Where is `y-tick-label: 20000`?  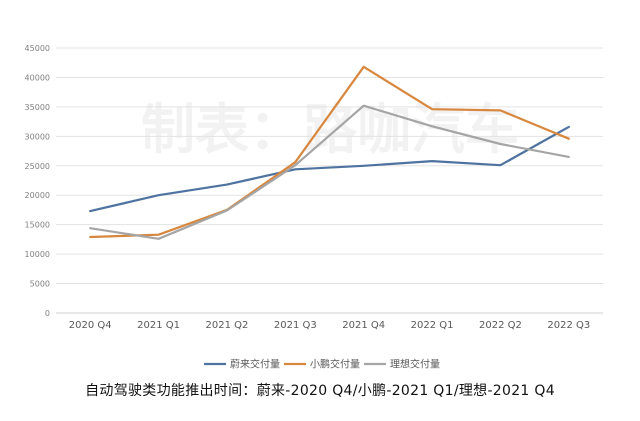 y-tick-label: 20000 is located at coordinates (37, 195).